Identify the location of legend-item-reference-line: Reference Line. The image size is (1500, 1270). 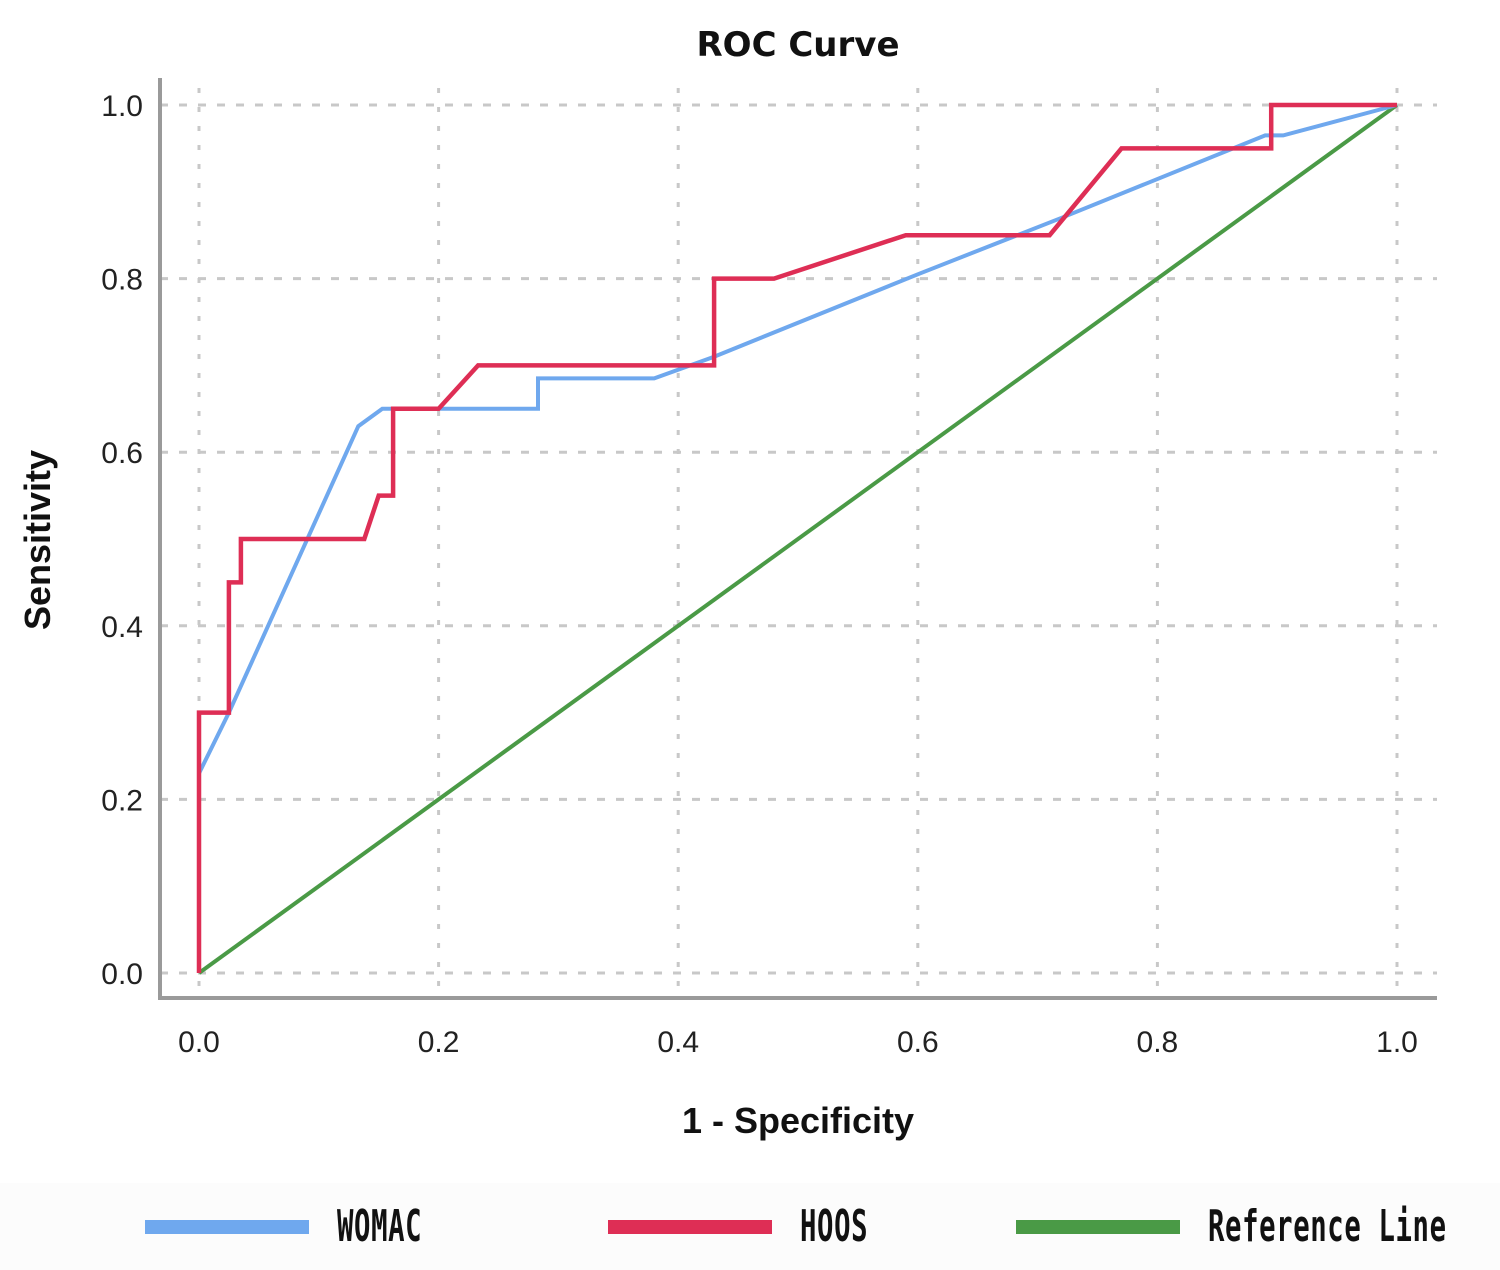
(1258, 1226).